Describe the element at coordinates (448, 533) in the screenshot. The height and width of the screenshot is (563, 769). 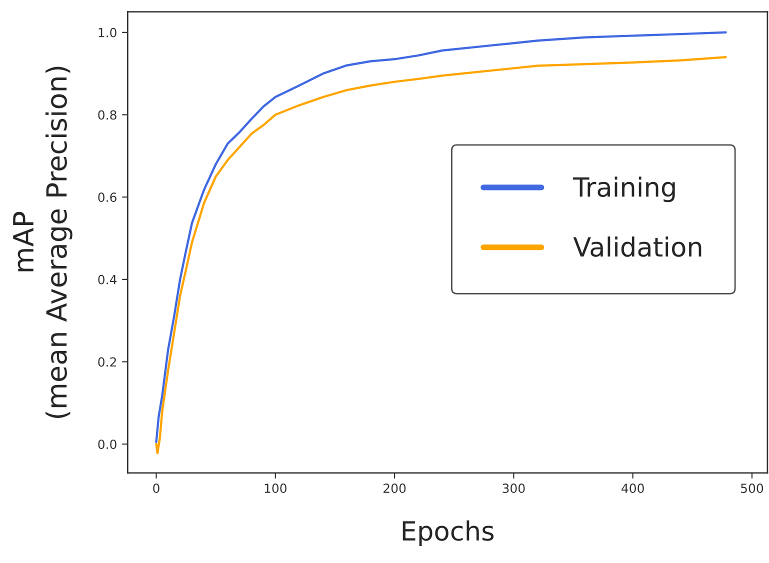
I see `x-axis-title: Epochs` at that location.